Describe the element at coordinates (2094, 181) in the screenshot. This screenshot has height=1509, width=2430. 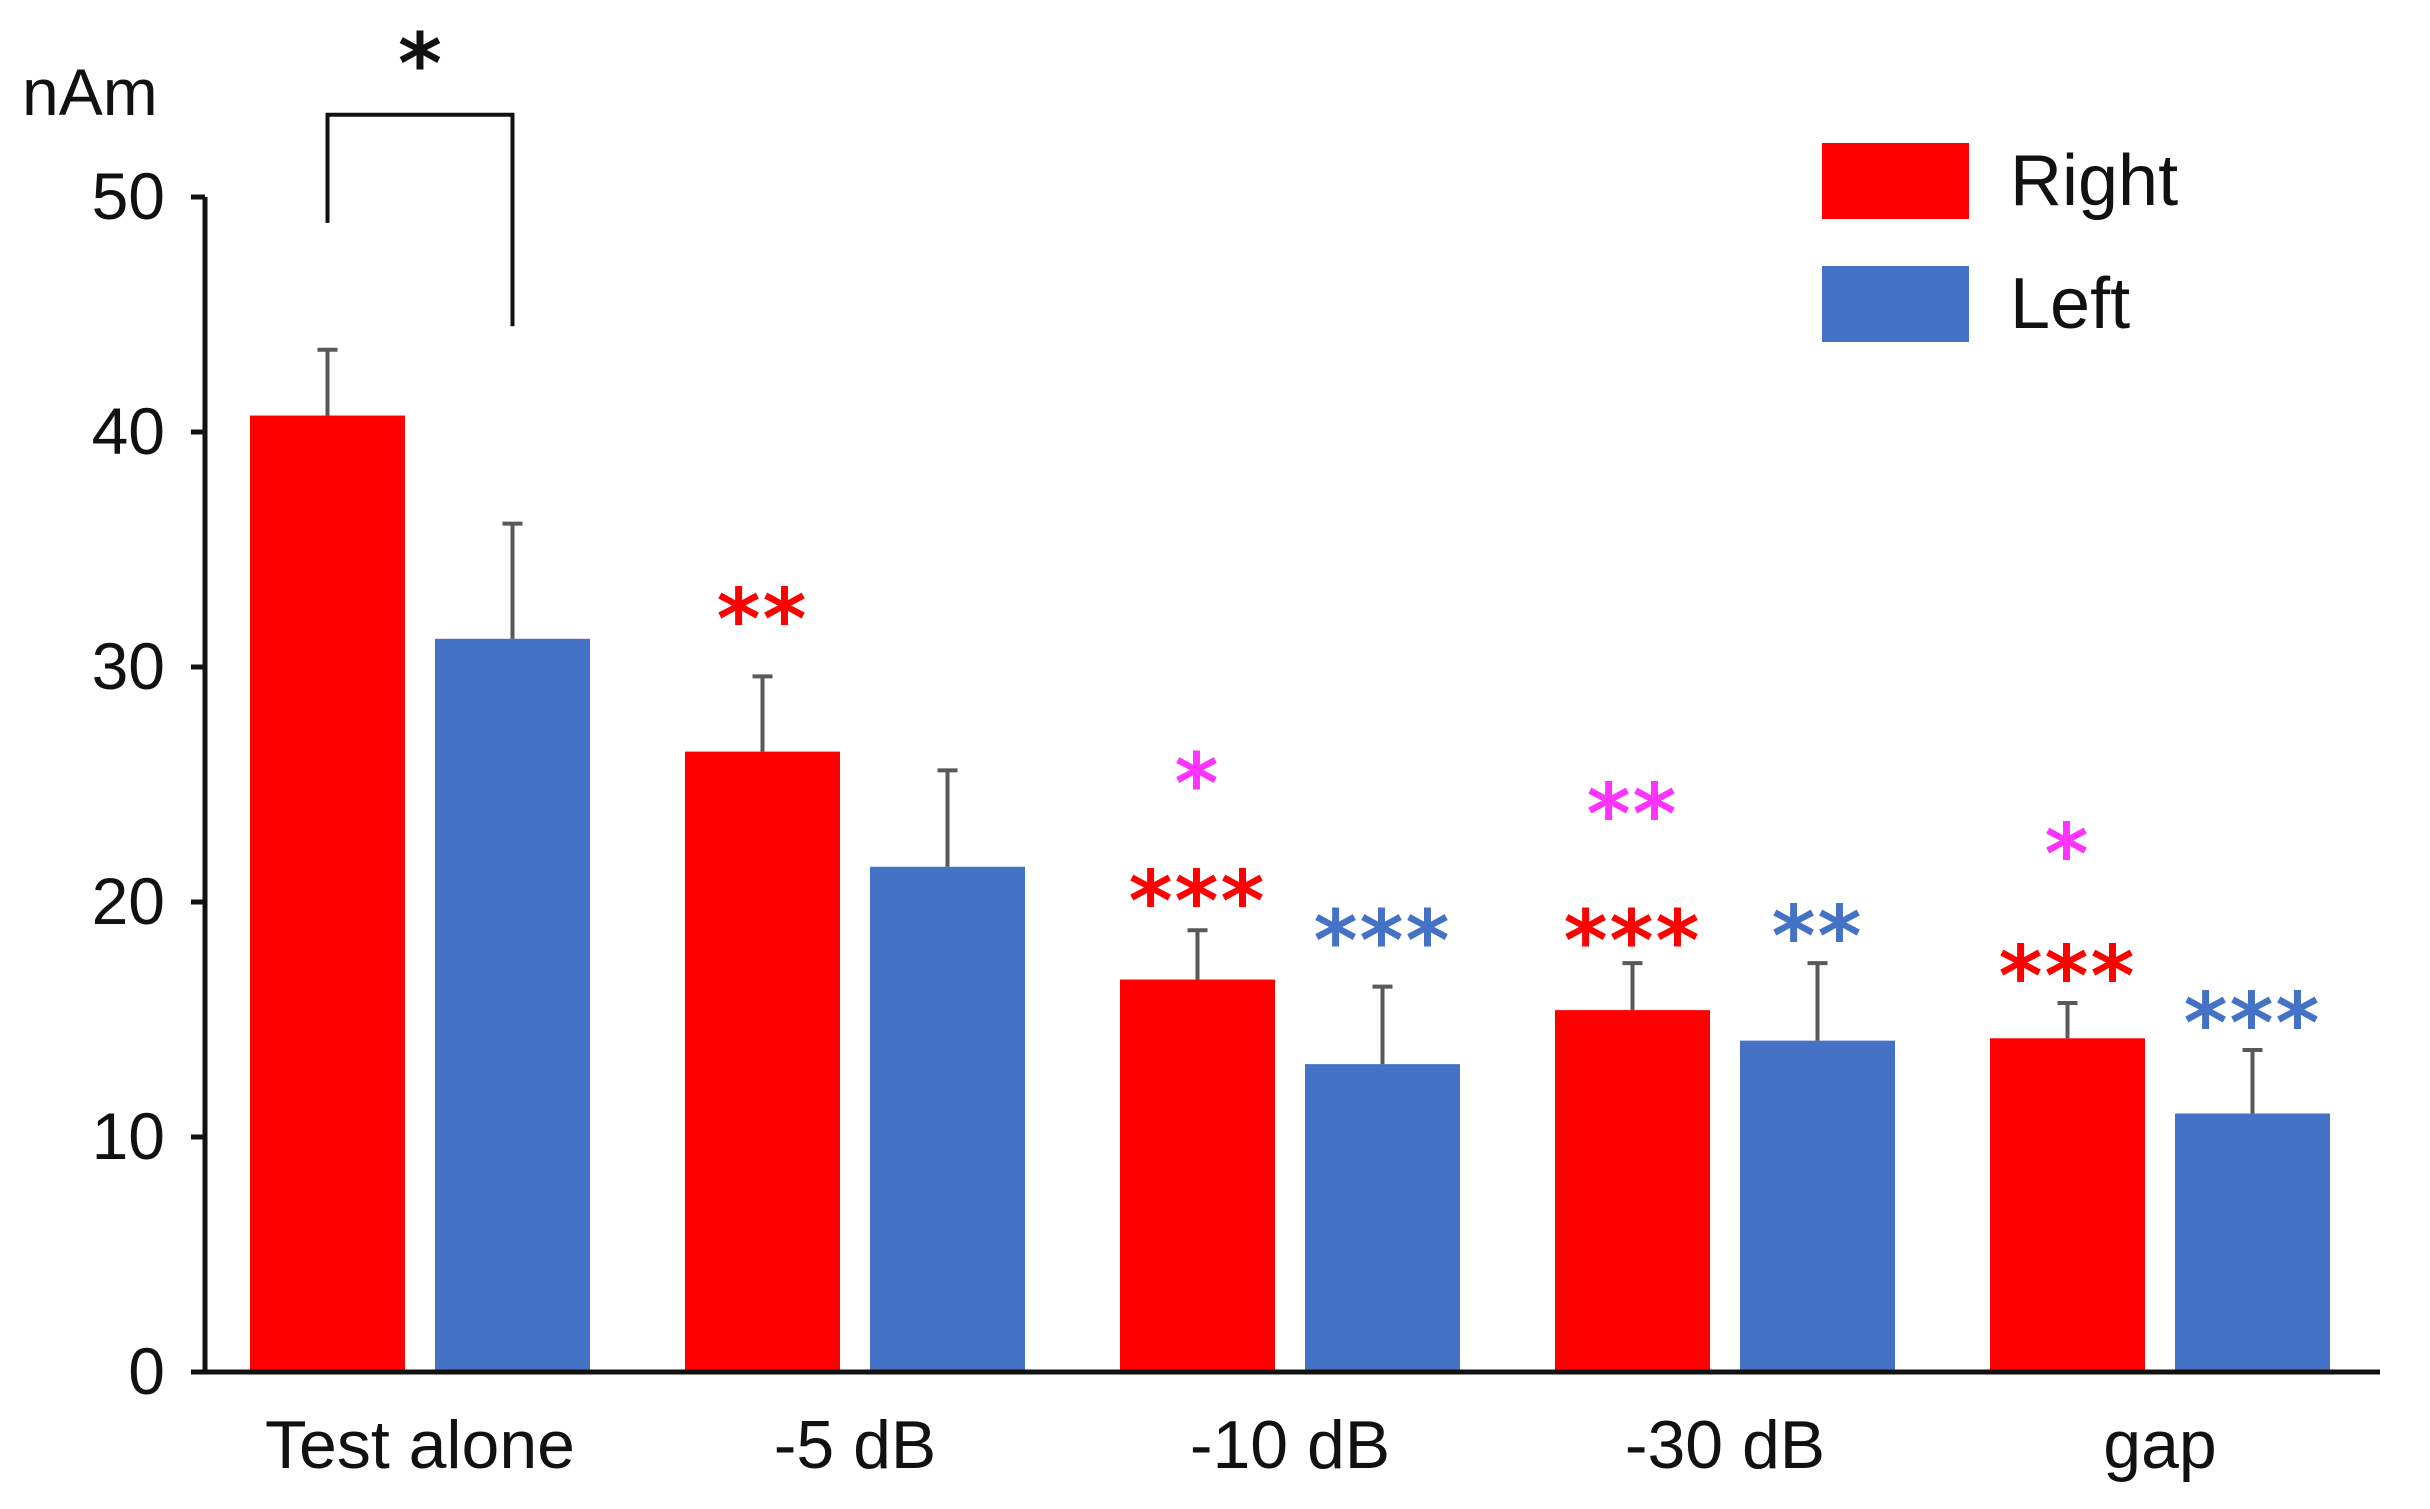
I see `legend-label-right: Right` at that location.